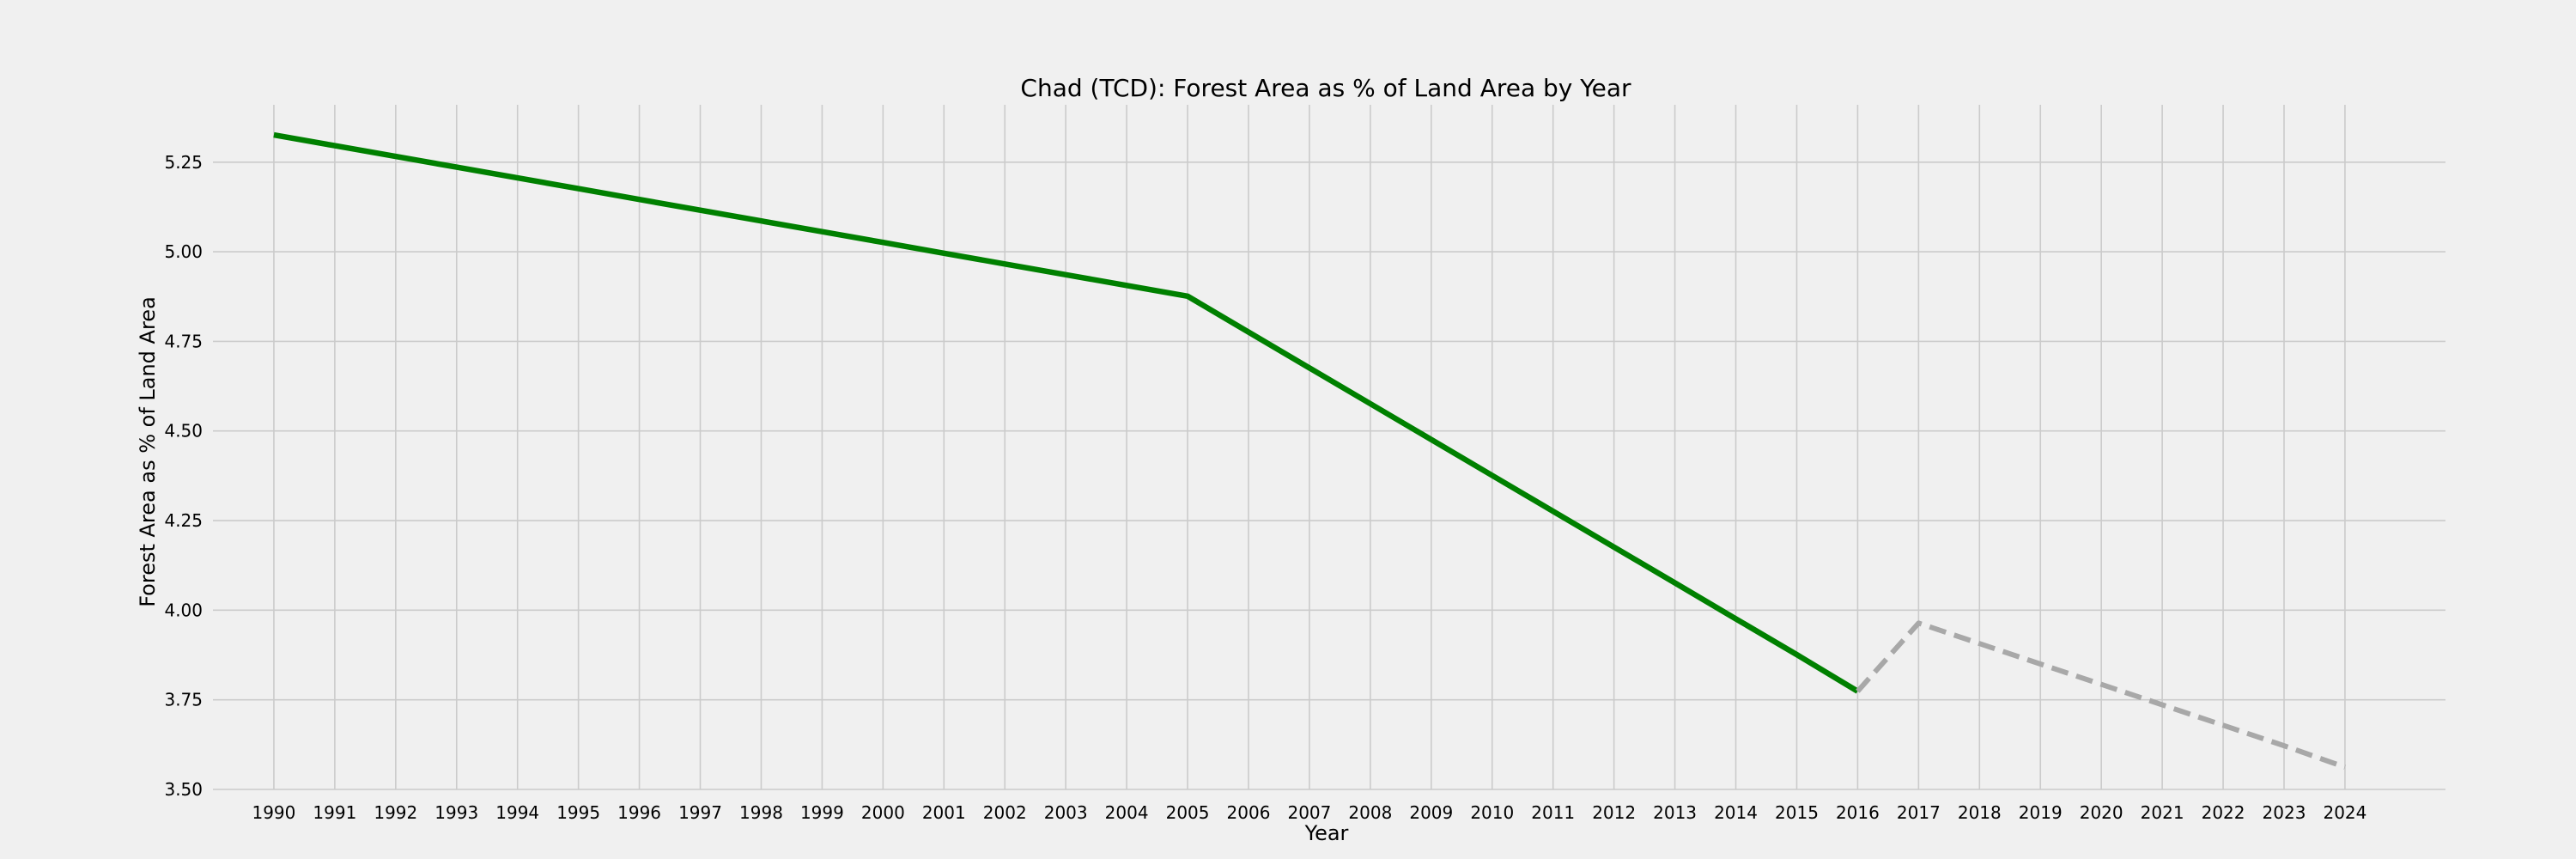 This screenshot has width=2576, height=859. Describe the element at coordinates (456, 812) in the screenshot. I see `x-tick-label: 1993` at that location.